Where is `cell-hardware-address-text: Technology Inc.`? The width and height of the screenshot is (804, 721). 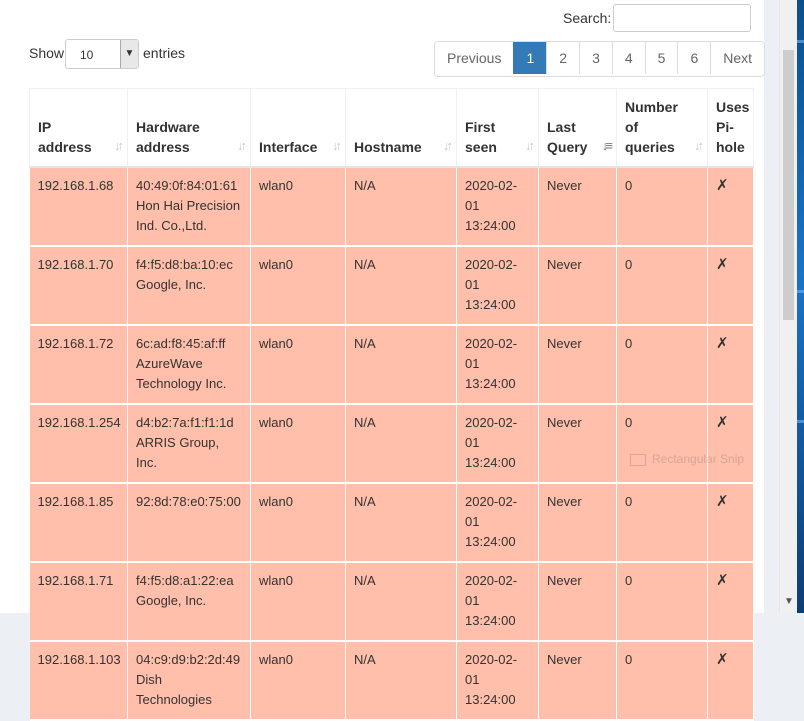 cell-hardware-address-text: Technology Inc. is located at coordinates (181, 383).